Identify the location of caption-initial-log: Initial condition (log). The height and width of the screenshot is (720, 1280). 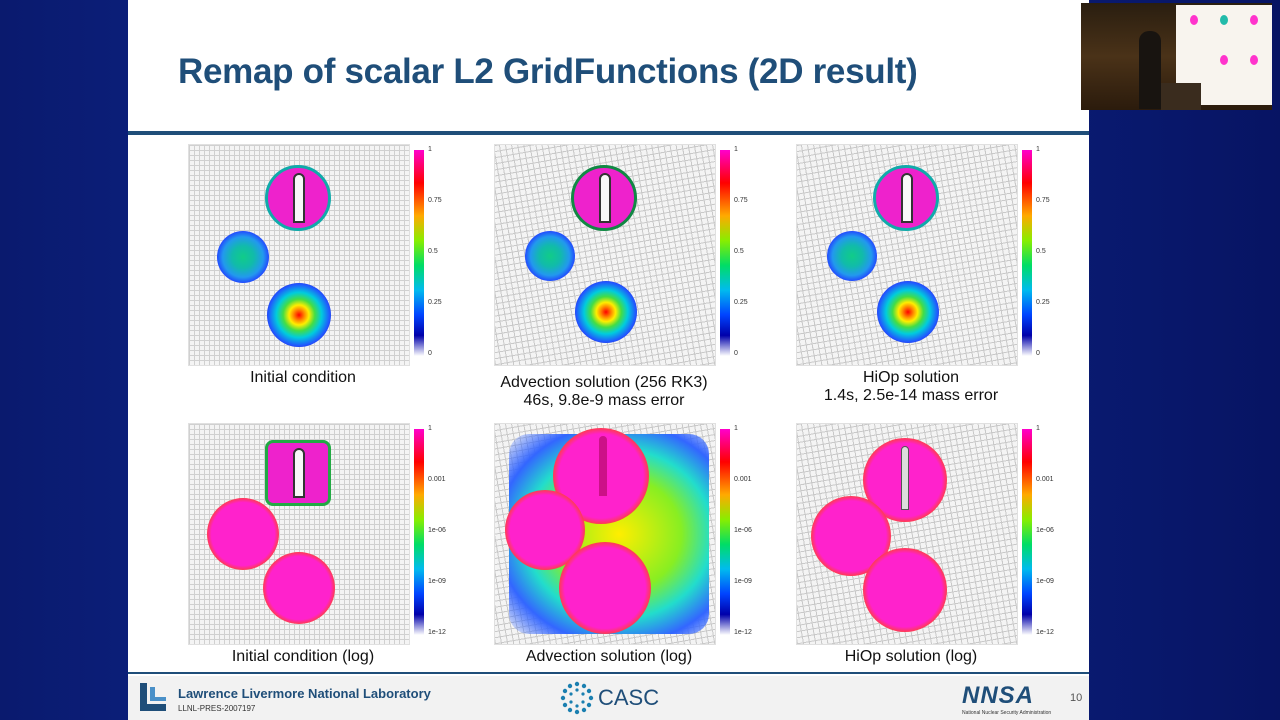
(303, 656).